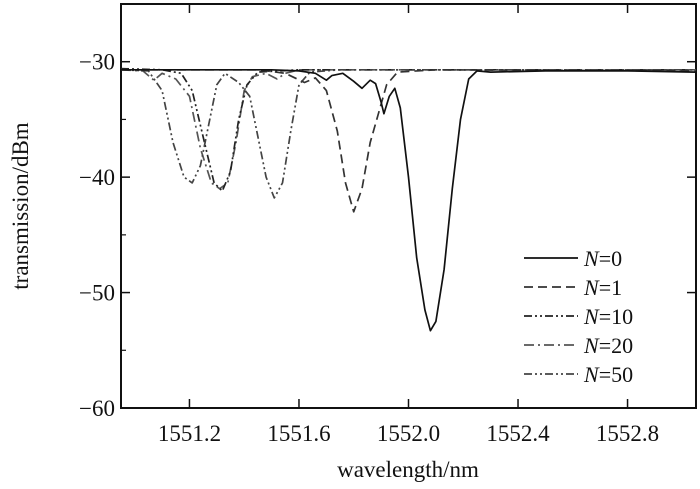 This screenshot has height=489, width=700. What do you see at coordinates (97, 408) in the screenshot?
I see `y-tick-label: −60` at bounding box center [97, 408].